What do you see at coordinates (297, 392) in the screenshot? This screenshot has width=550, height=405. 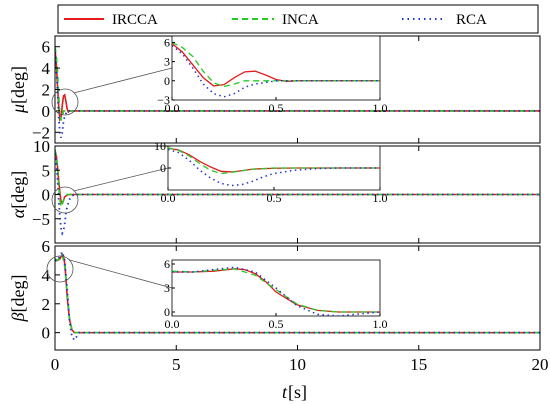 I see `x-axis-label-unit: [s]` at bounding box center [297, 392].